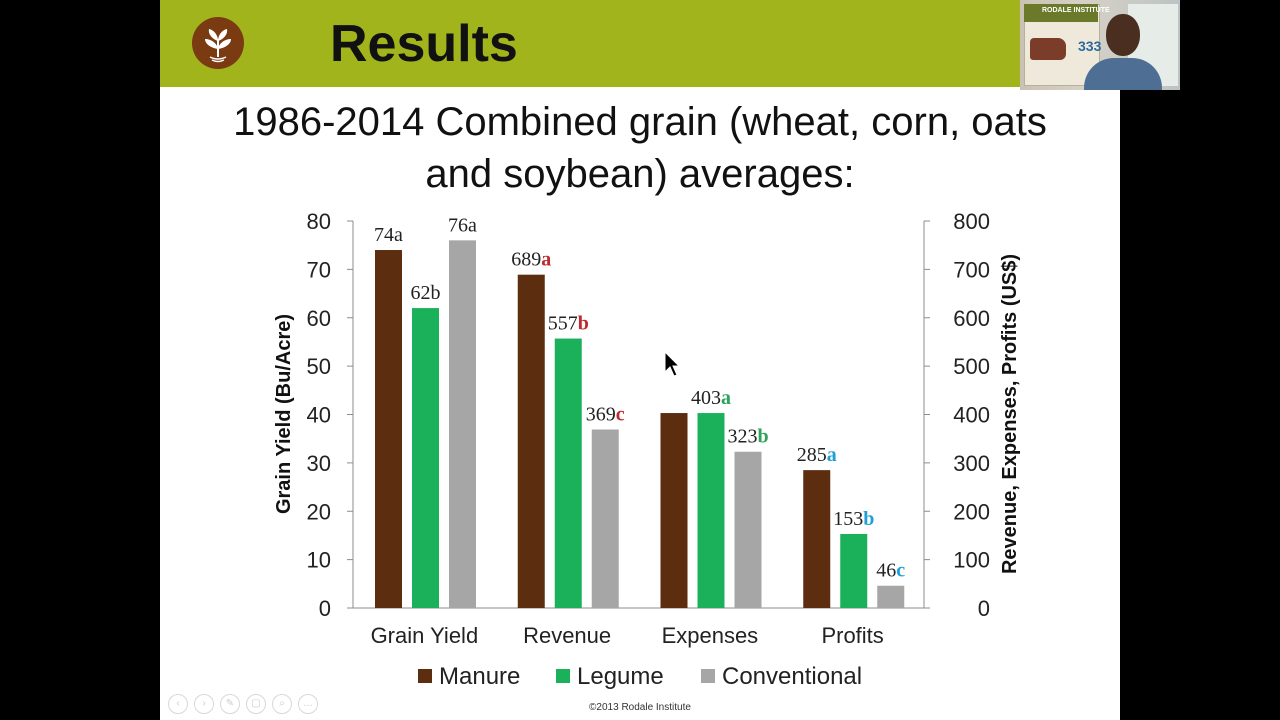  Describe the element at coordinates (971, 221) in the screenshot. I see `right-tick-label: 800` at that location.